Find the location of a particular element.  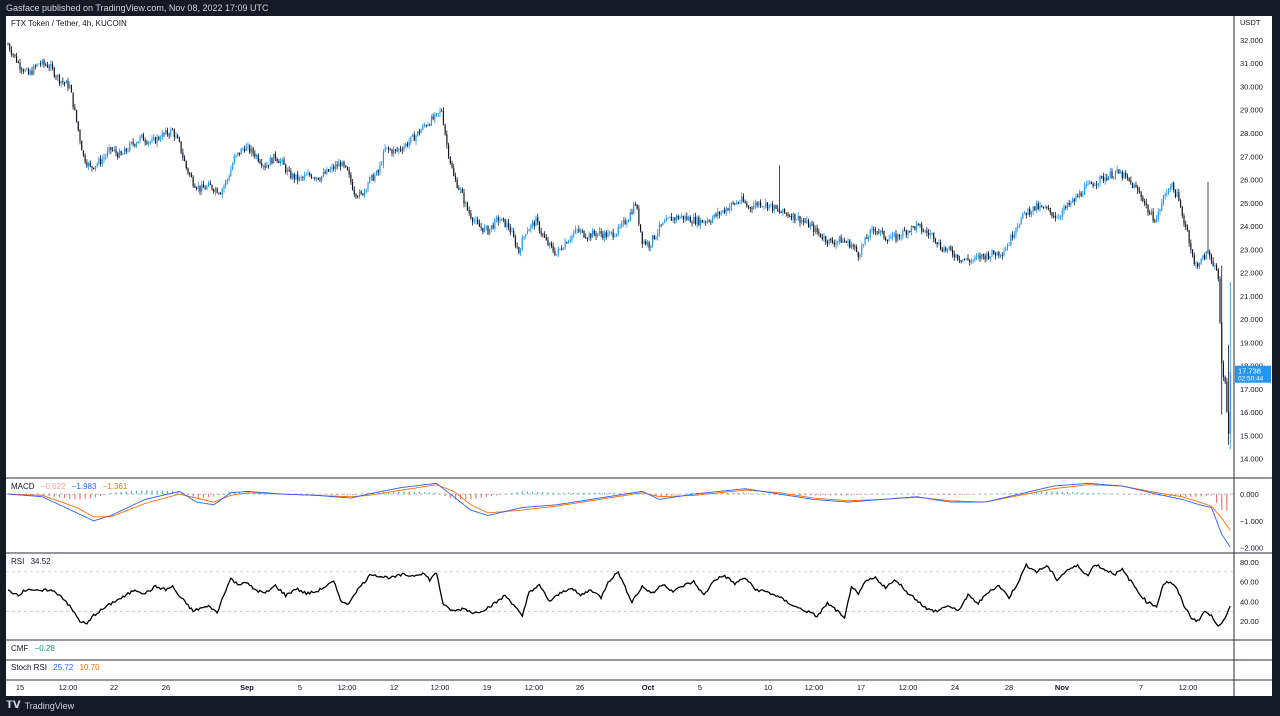

macd-line-value: −1.983 is located at coordinates (84, 486).